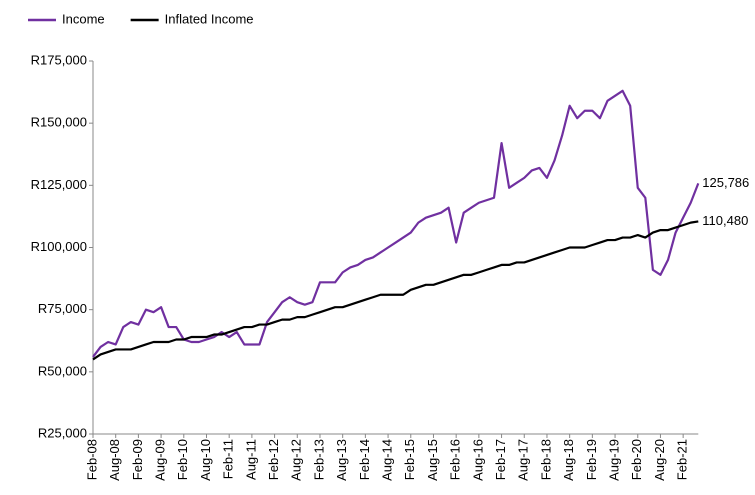 The width and height of the screenshot is (755, 495). Describe the element at coordinates (182, 459) in the screenshot. I see `x-tick-label: Feb-10` at that location.